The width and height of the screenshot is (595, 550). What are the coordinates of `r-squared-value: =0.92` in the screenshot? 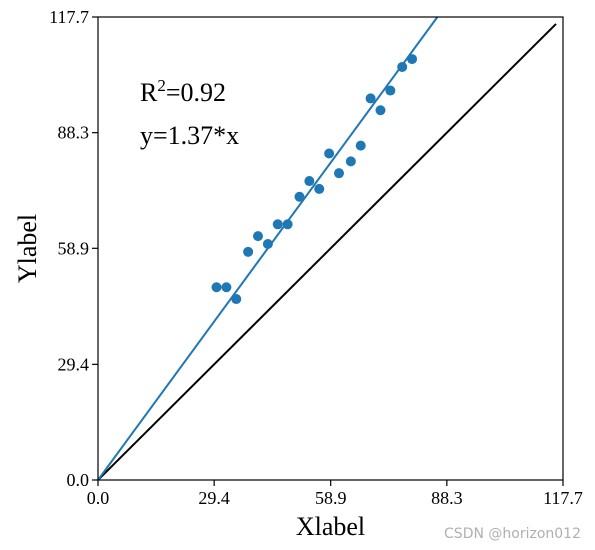 It's located at (196, 92).